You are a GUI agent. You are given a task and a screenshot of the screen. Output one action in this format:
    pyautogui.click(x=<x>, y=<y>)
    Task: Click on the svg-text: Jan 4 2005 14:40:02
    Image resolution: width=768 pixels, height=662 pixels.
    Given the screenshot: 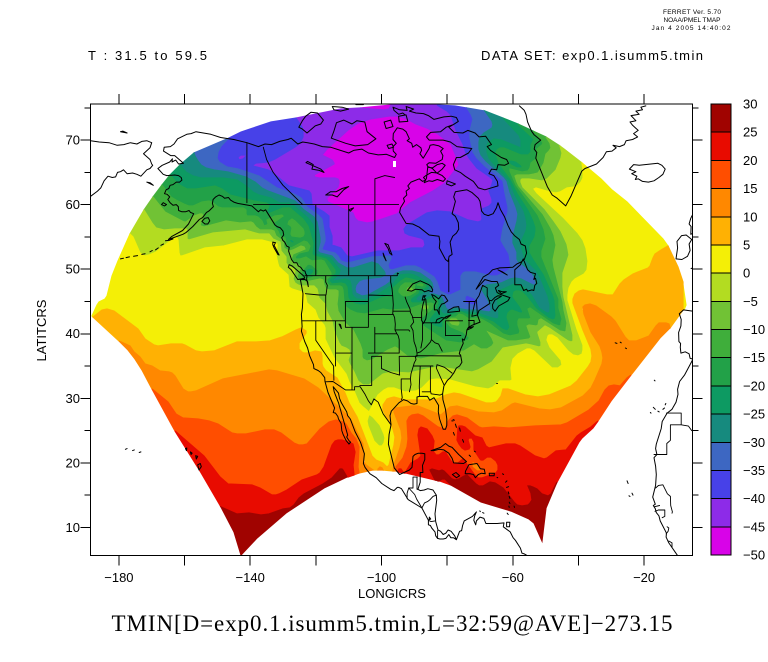 What is the action you would take?
    pyautogui.click(x=691, y=28)
    